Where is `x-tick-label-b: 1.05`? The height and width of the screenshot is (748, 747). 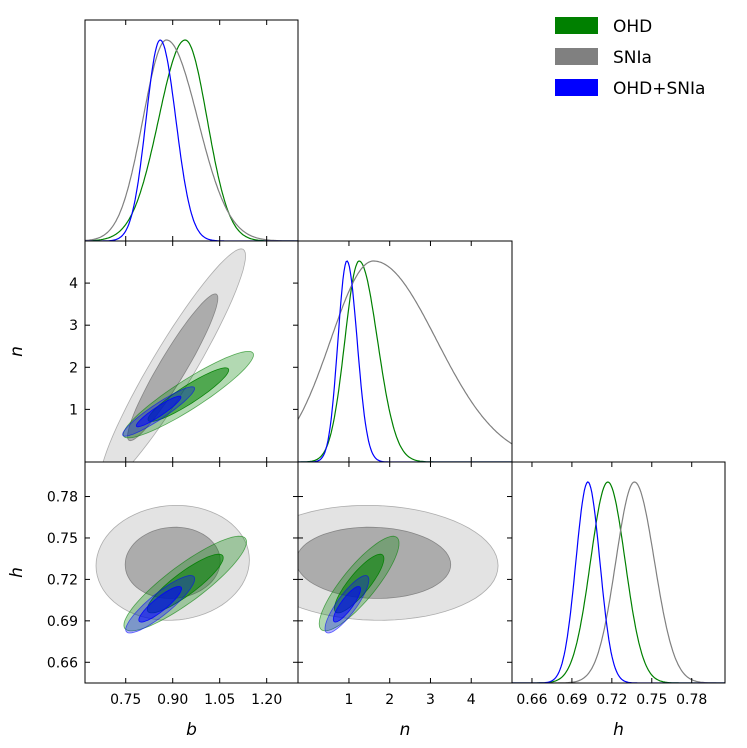 x-tick-label-b: 1.05 is located at coordinates (219, 700).